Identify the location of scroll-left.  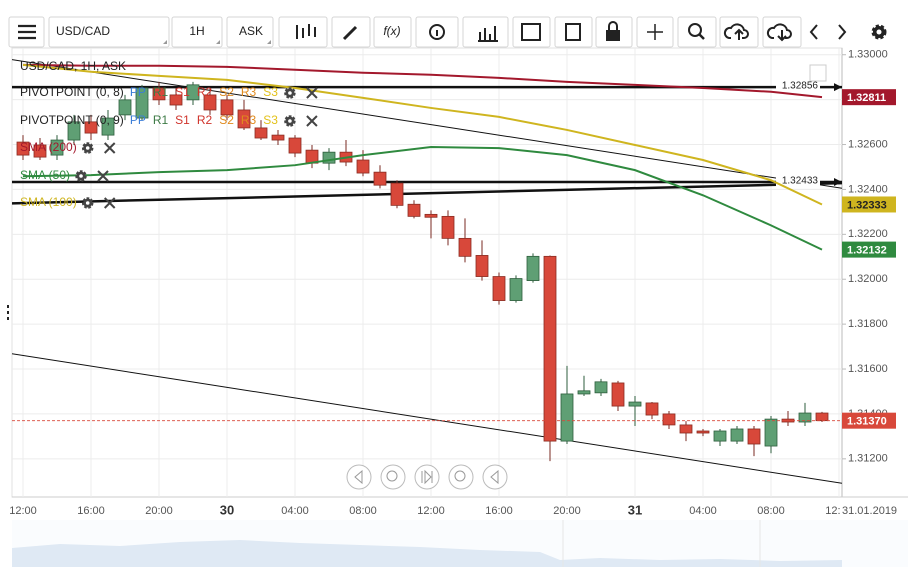
(359, 477).